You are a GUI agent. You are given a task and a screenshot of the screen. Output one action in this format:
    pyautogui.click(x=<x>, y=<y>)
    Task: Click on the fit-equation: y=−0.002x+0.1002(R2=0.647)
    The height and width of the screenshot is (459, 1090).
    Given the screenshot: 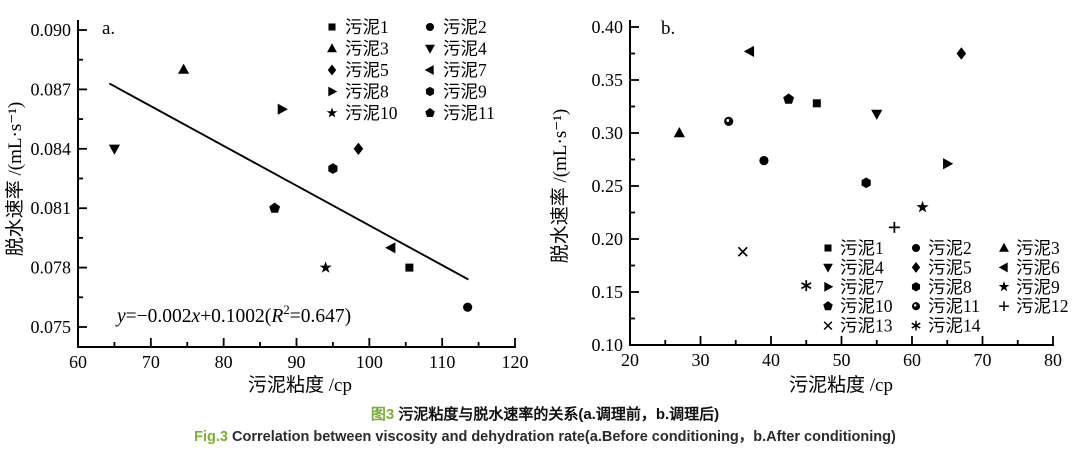 What is the action you would take?
    pyautogui.click(x=233, y=314)
    